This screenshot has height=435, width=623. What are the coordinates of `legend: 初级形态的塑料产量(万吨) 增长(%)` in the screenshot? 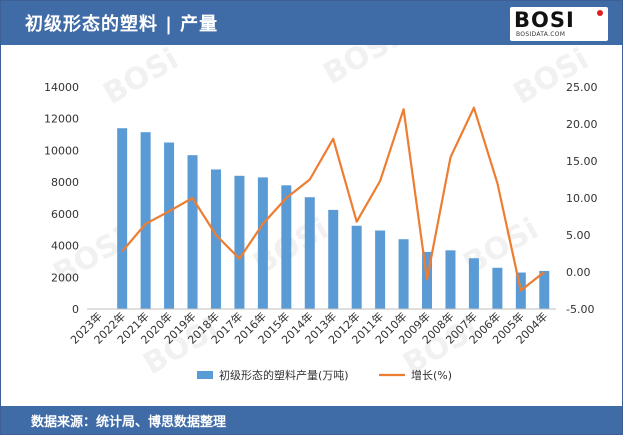 It's located at (324, 375).